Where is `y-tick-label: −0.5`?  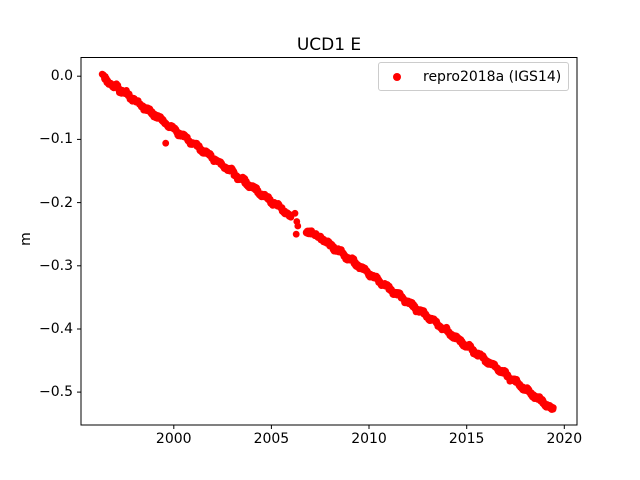
y-tick-label: −0.5 is located at coordinates (56, 392).